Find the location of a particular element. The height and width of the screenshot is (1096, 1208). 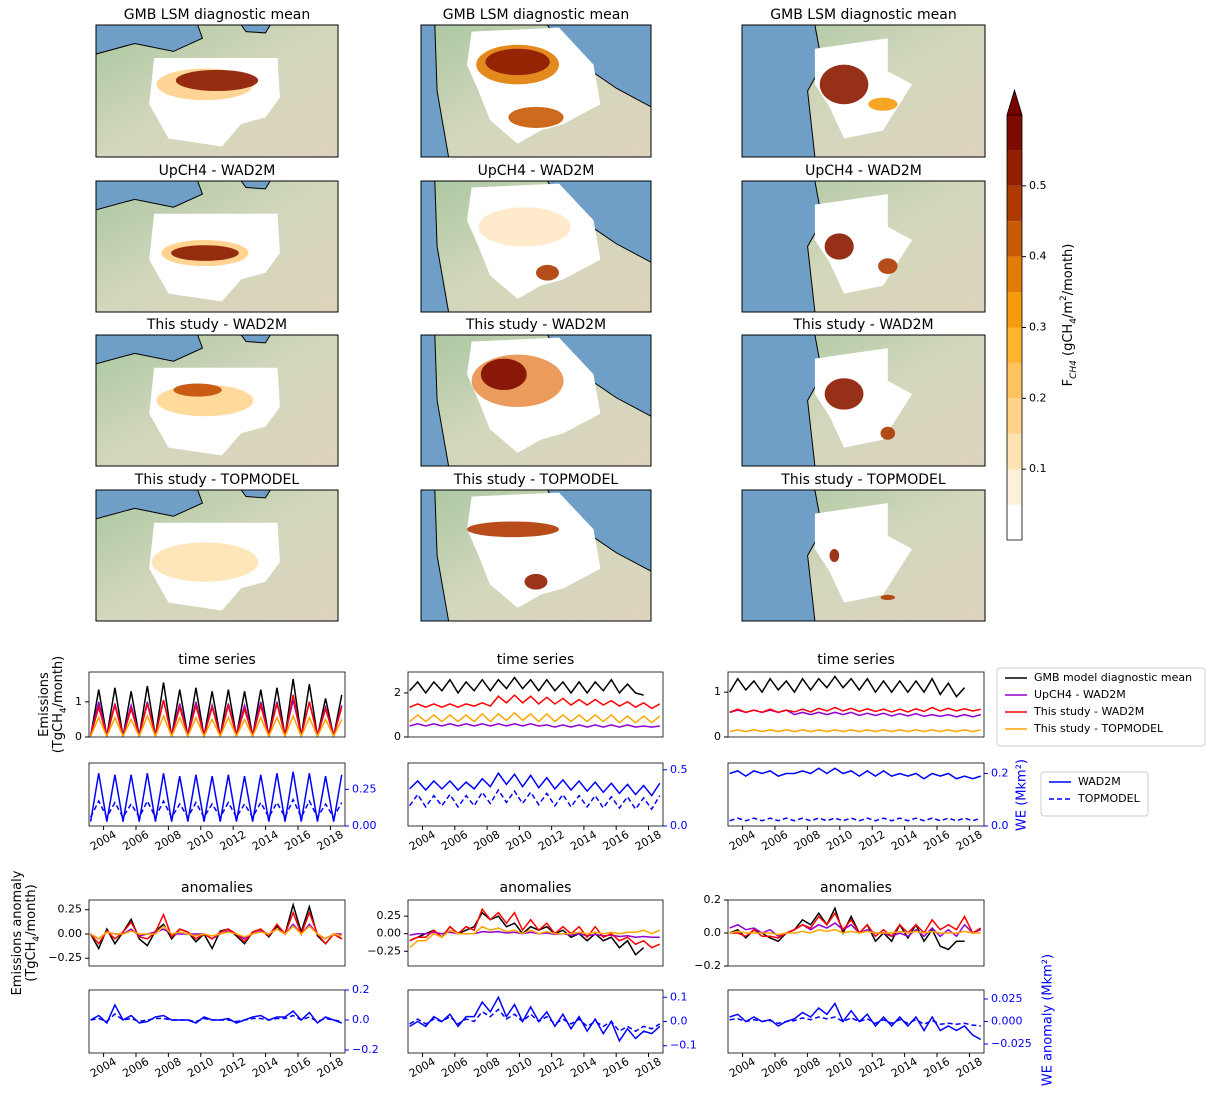

y-tick-label: 2 is located at coordinates (397, 692).